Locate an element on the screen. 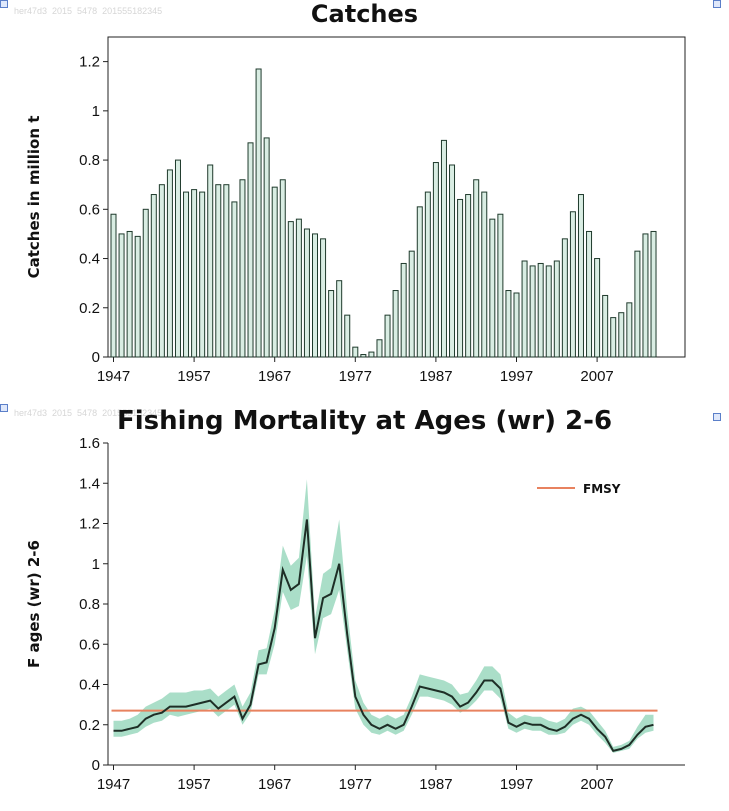  catch-bar-2013 is located at coordinates (645, 295).